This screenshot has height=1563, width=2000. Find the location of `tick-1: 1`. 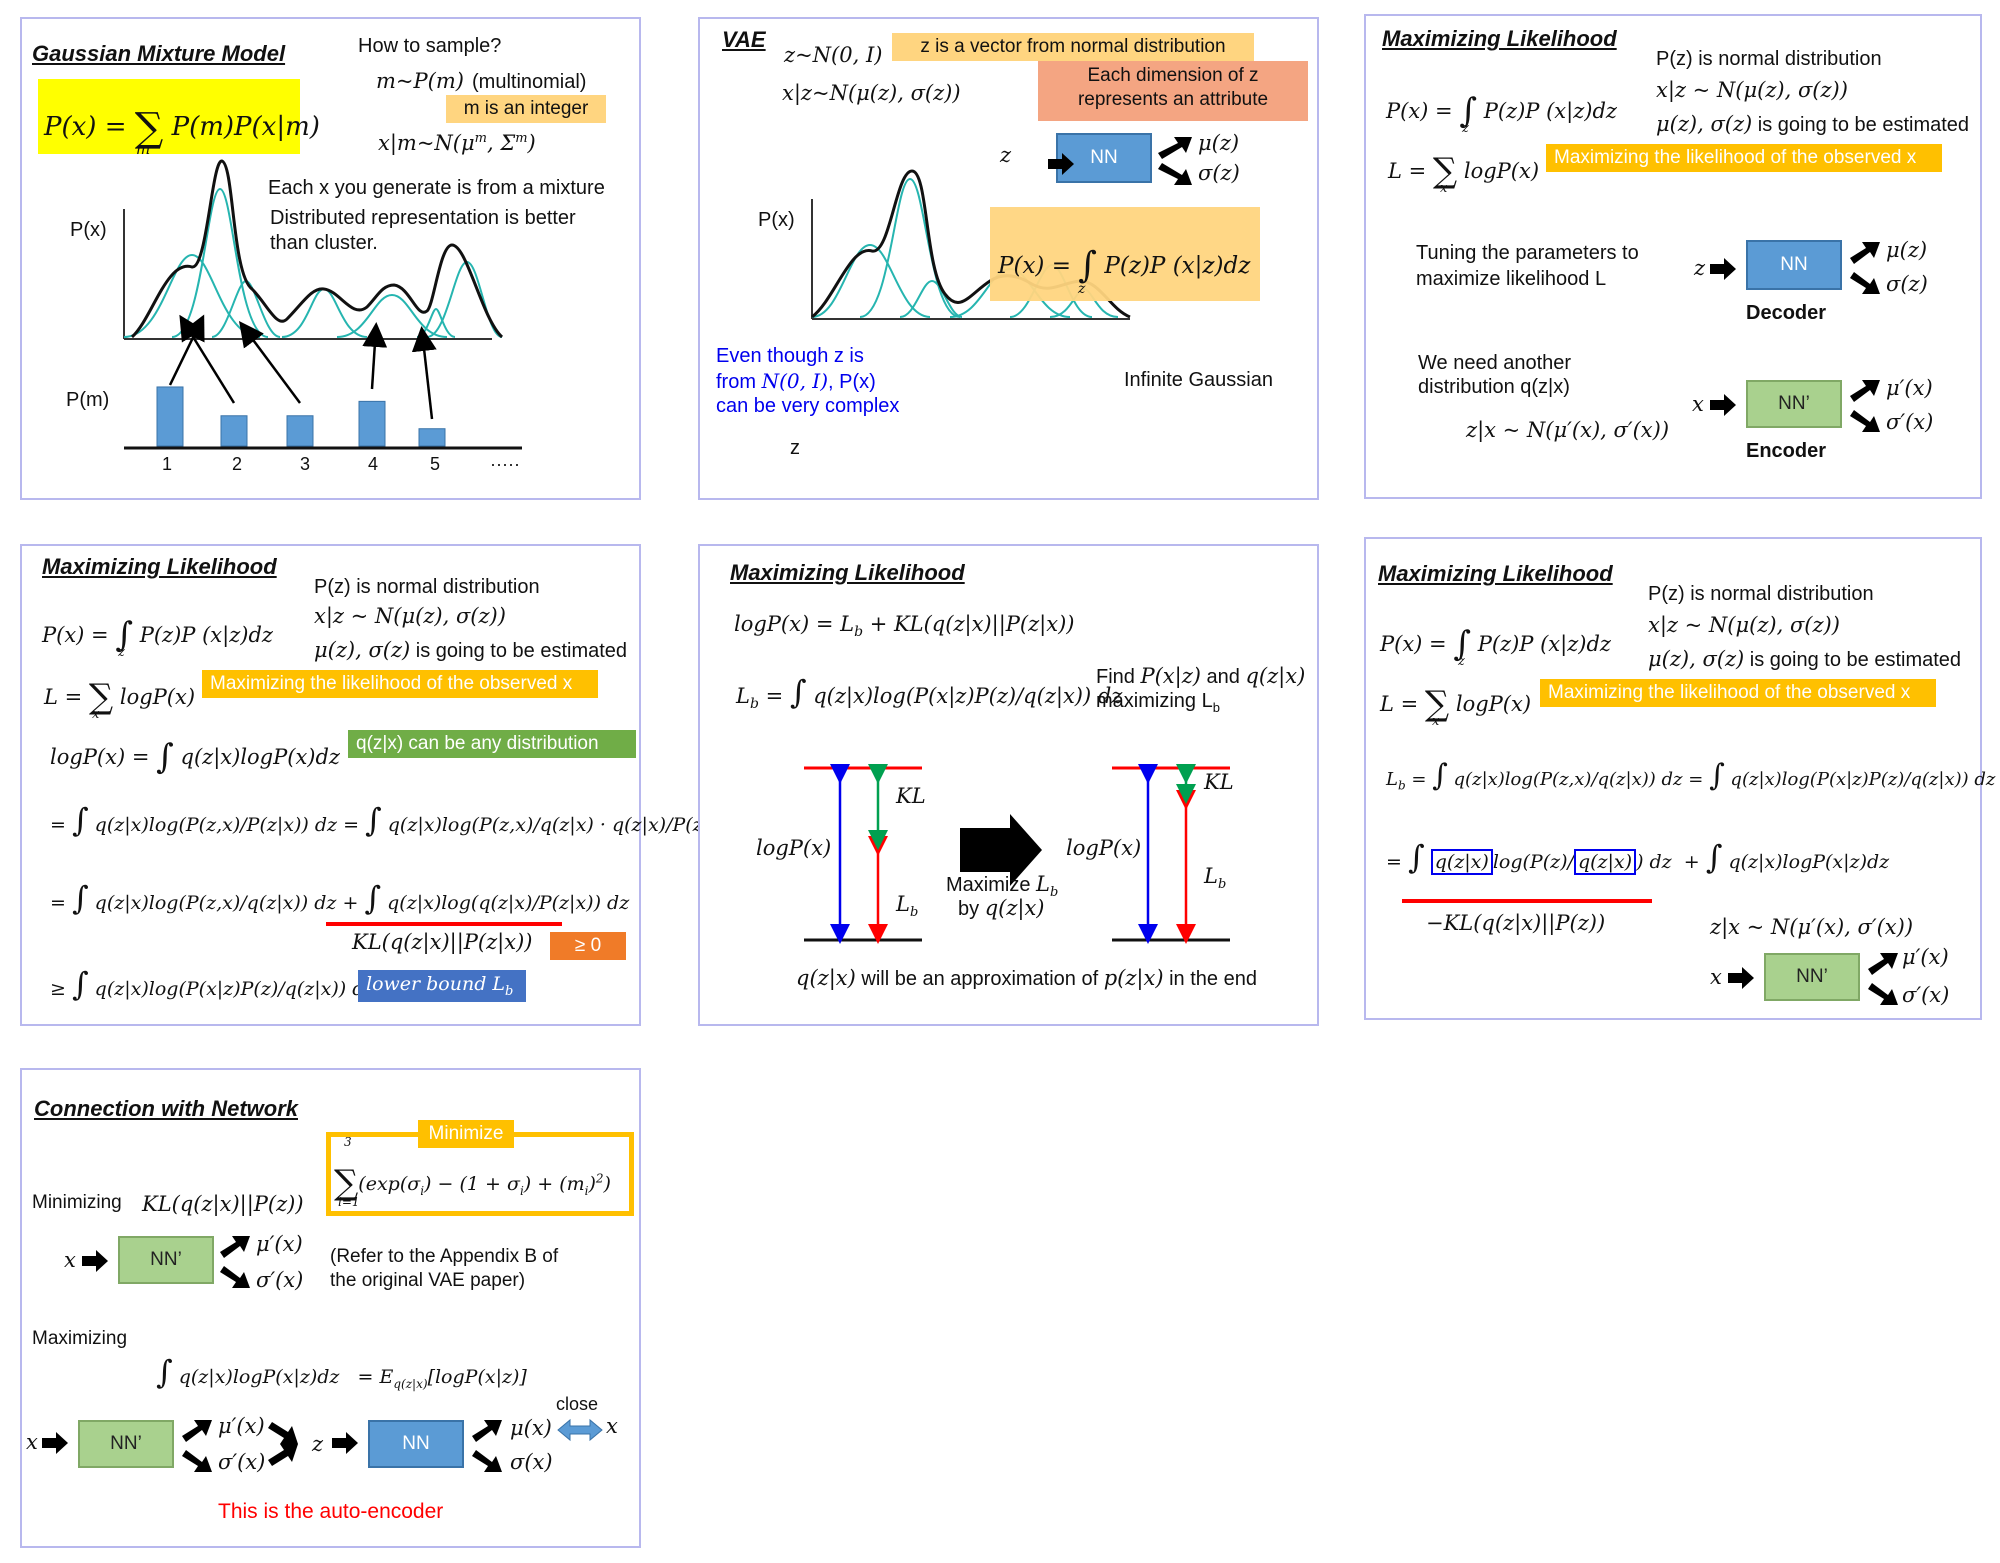

tick-1: 1 is located at coordinates (167, 464).